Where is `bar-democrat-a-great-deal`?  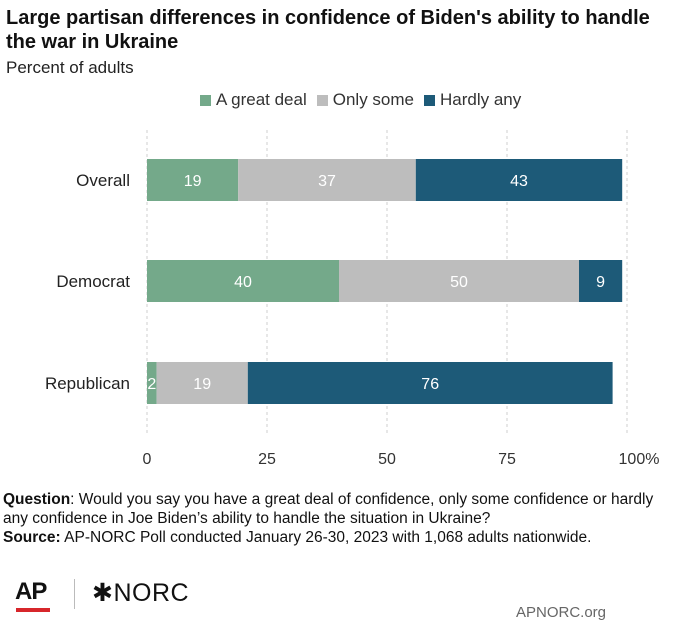 bar-democrat-a-great-deal is located at coordinates (243, 281).